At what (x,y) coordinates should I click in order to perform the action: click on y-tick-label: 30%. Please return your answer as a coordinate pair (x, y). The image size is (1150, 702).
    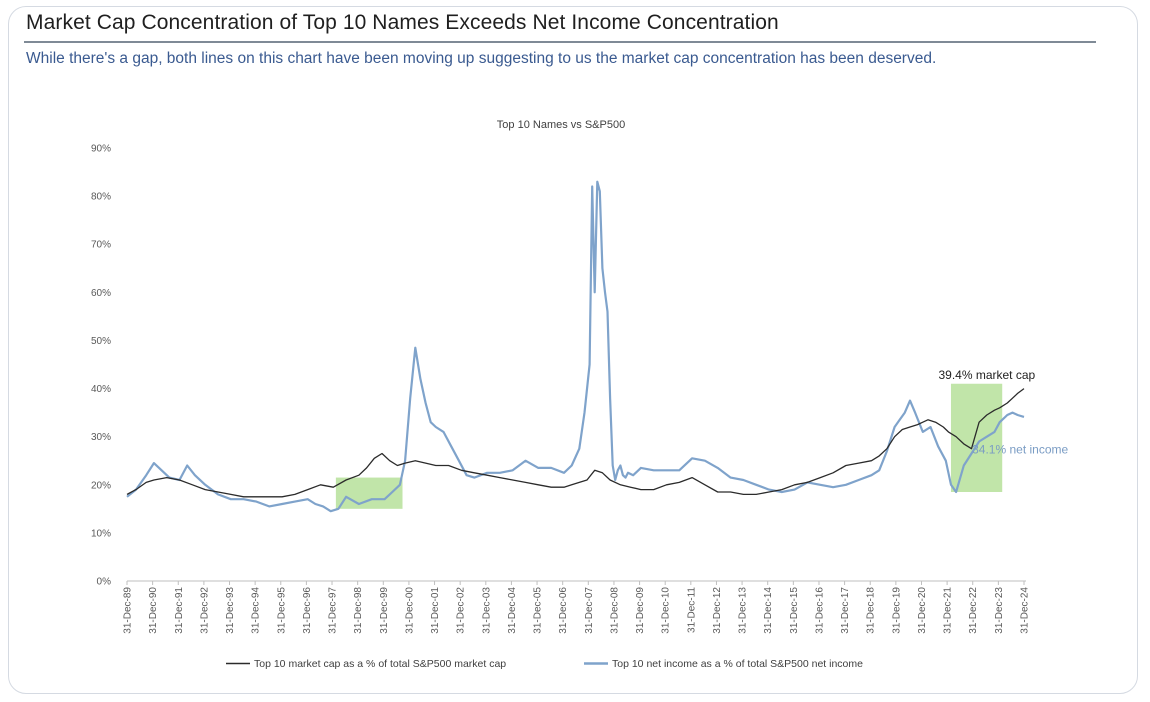
    Looking at the image, I should click on (101, 437).